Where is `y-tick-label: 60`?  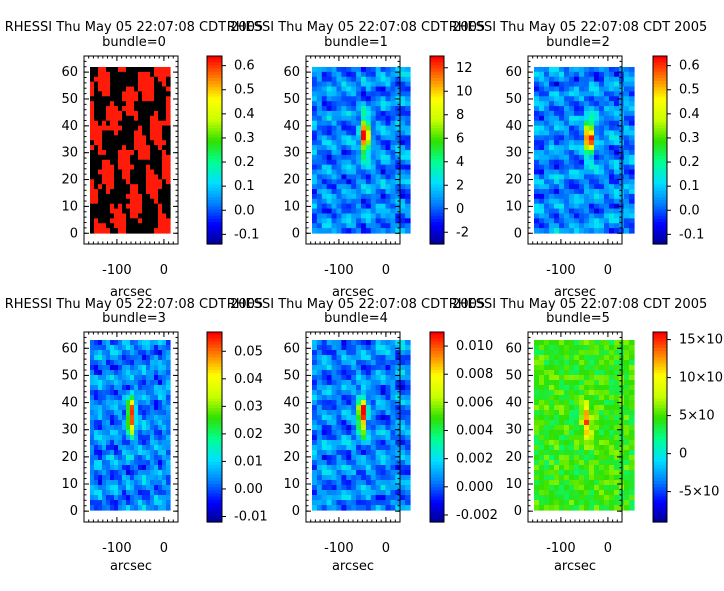 y-tick-label: 60 is located at coordinates (291, 348).